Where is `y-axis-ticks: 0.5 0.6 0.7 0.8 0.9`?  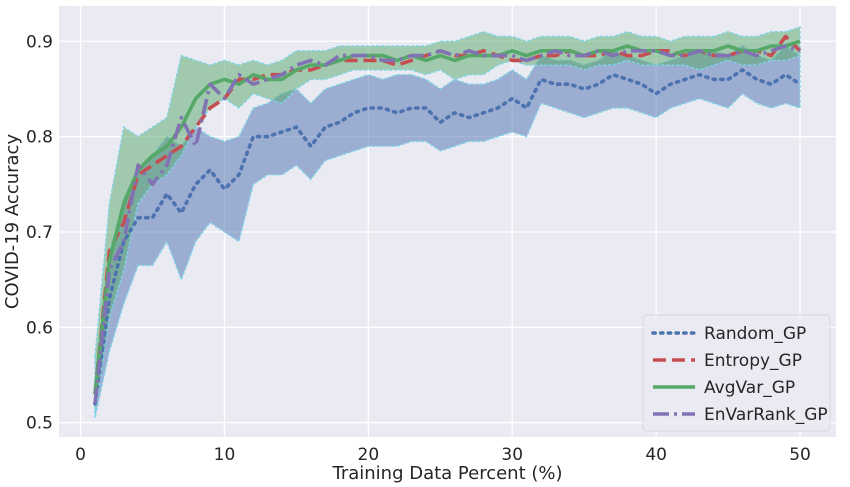
y-axis-ticks: 0.5 0.6 0.7 0.8 0.9 is located at coordinates (39, 232).